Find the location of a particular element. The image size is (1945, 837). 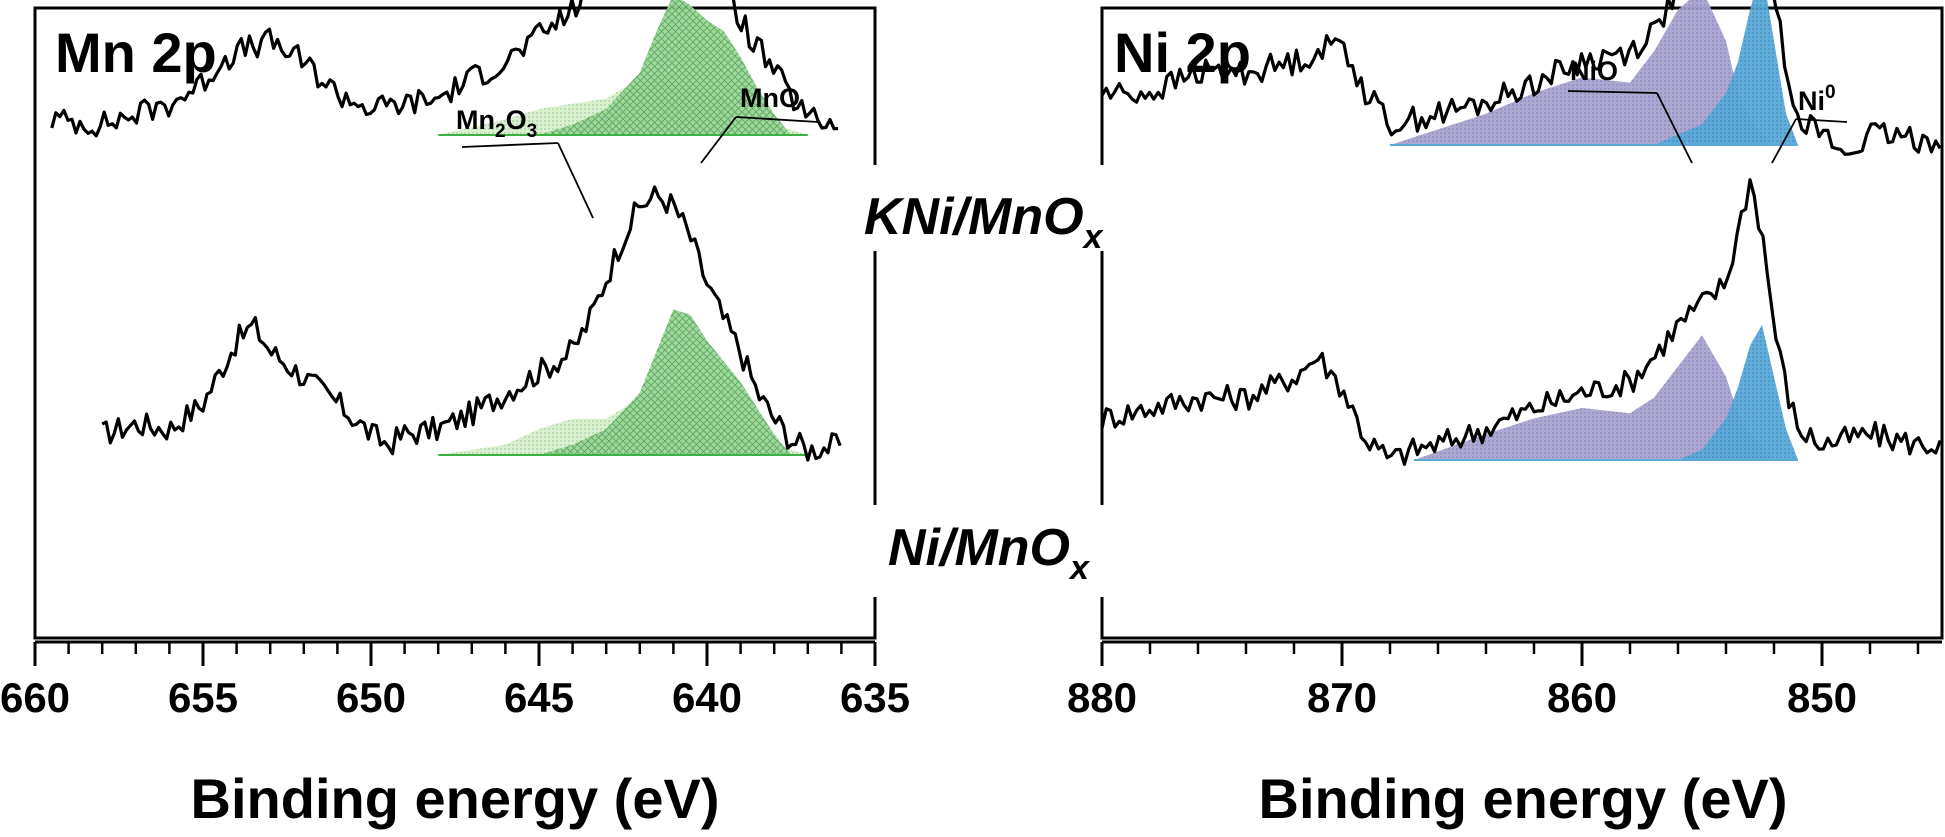

ni-x-axis: 880 870 860 850 is located at coordinates (1504, 680).